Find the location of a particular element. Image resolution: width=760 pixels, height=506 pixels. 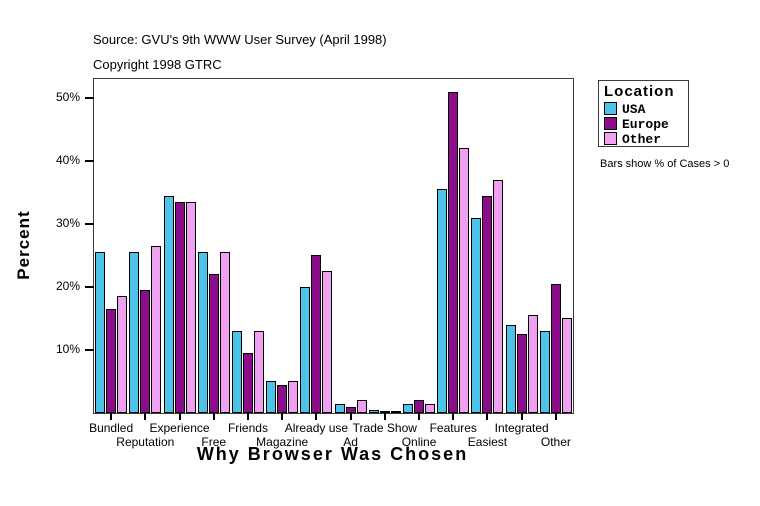

x-category-label: Easiest is located at coordinates (487, 442).